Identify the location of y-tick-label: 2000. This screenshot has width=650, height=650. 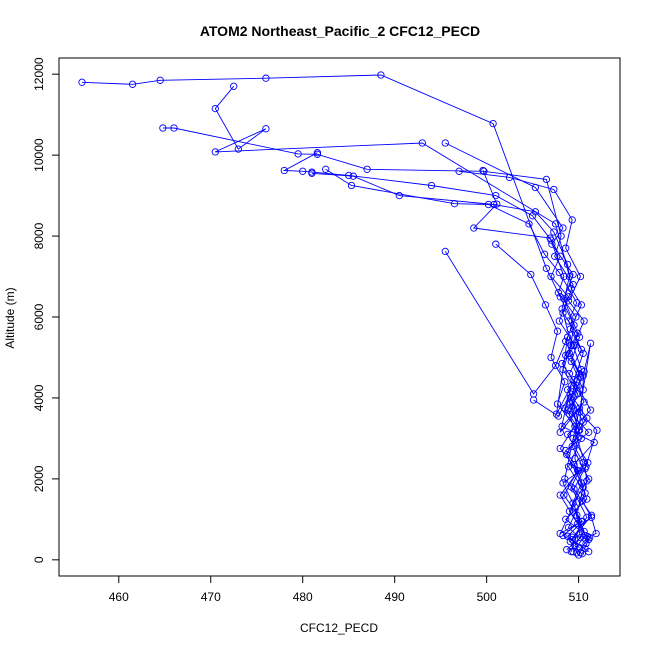
(39, 478).